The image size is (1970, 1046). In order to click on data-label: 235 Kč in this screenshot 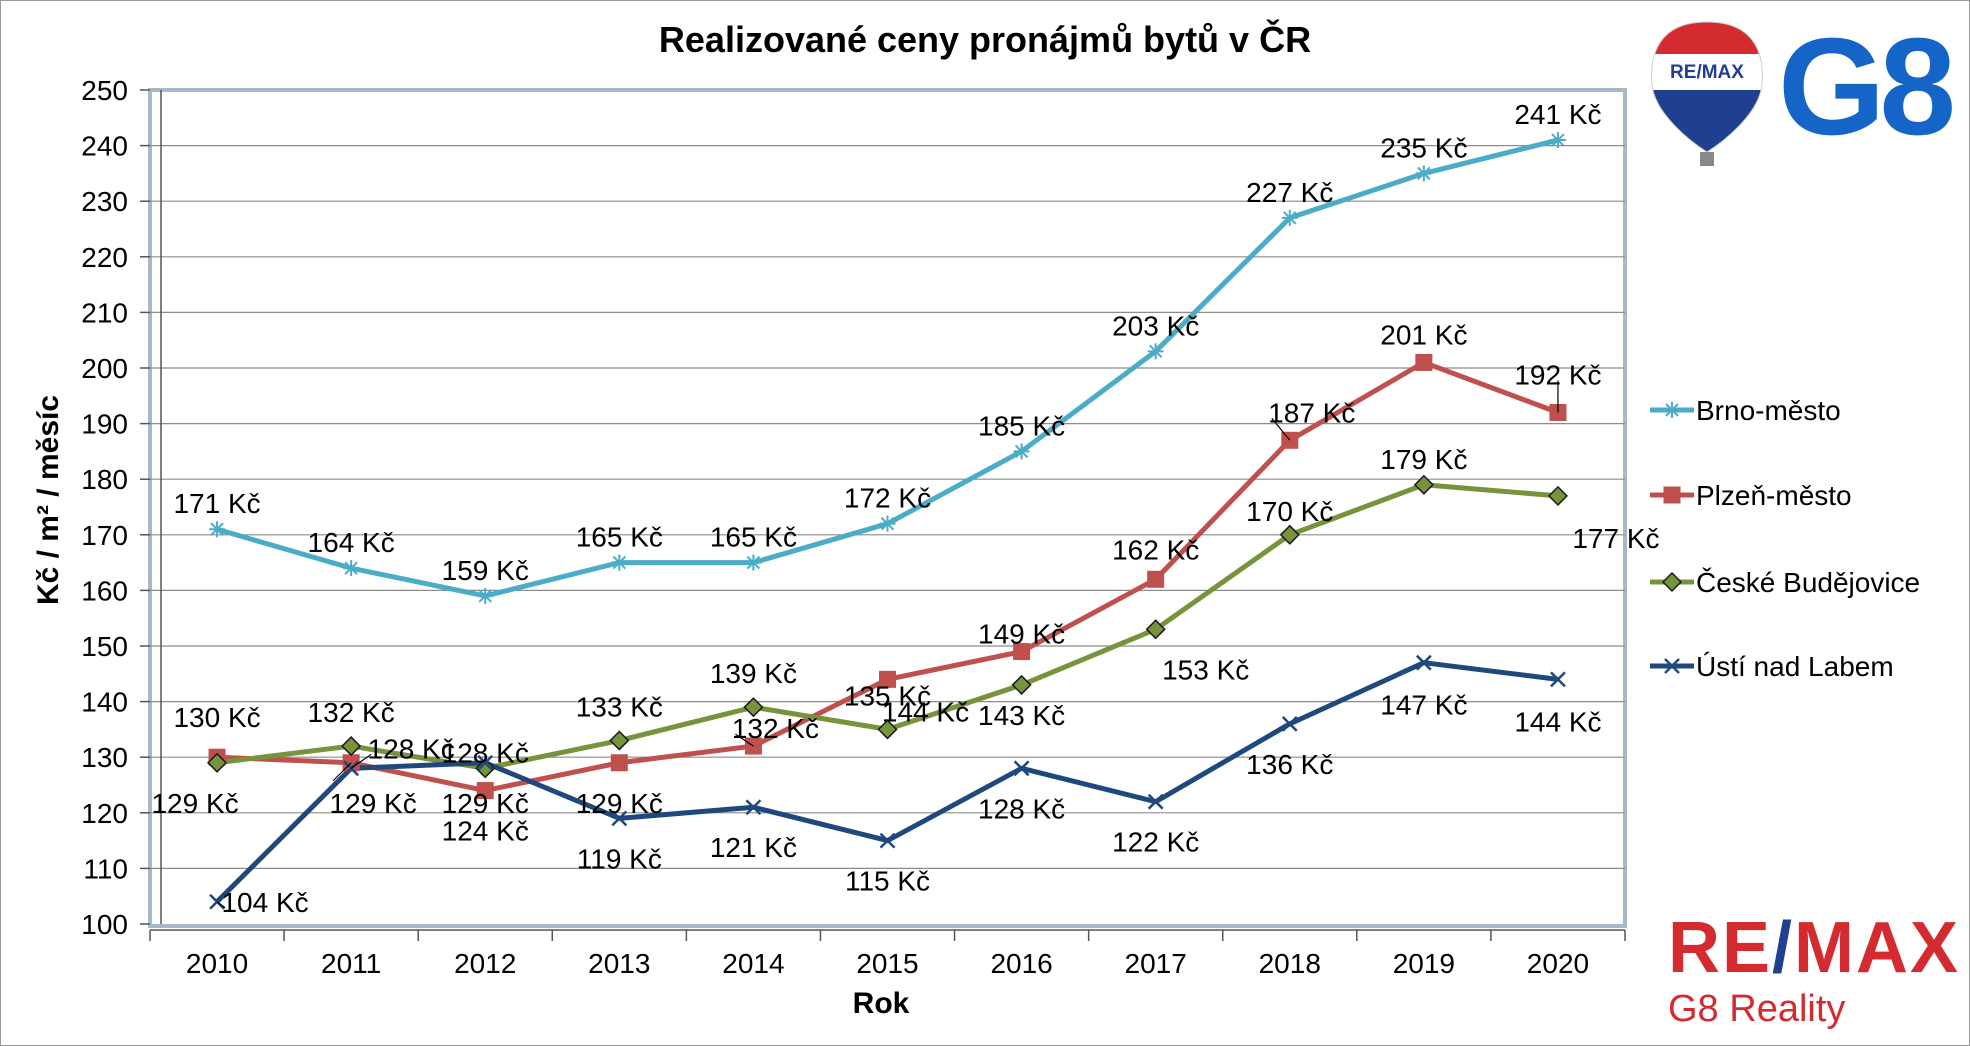, I will do `click(1423, 147)`.